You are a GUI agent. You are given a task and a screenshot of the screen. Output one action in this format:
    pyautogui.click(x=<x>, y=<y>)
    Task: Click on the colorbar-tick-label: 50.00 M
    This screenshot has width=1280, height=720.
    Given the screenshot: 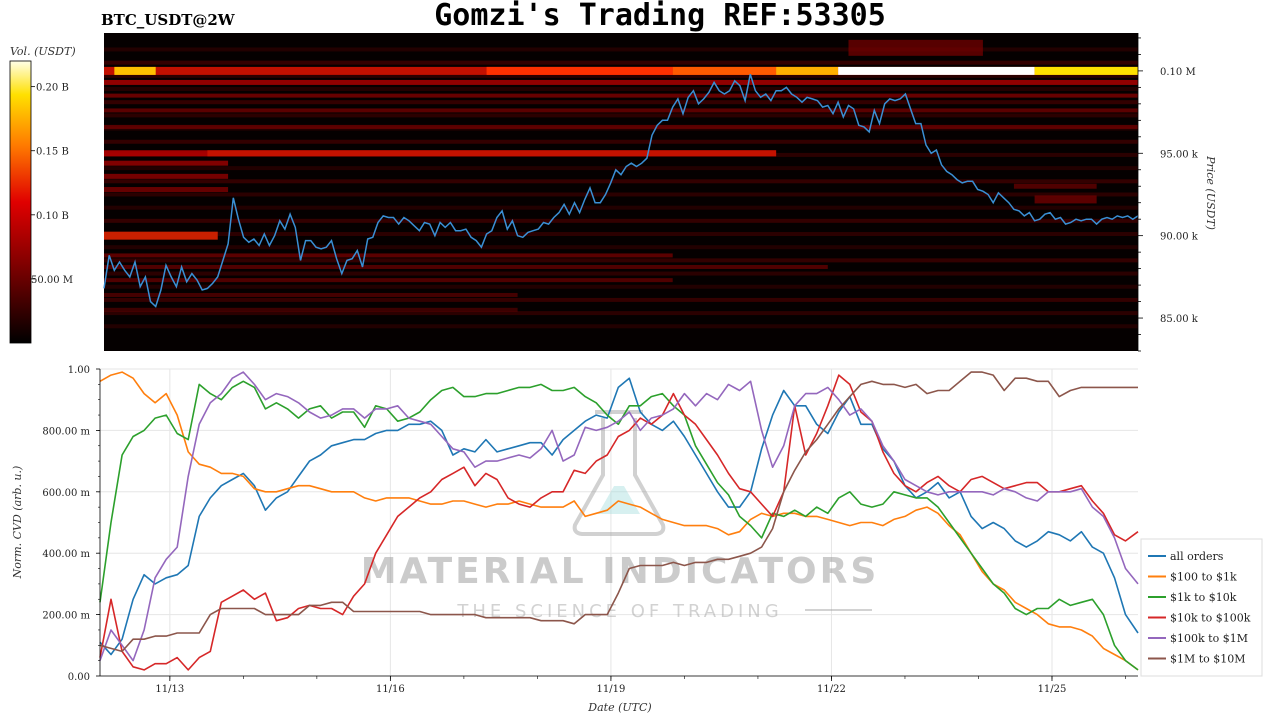 What is the action you would take?
    pyautogui.click(x=52, y=280)
    